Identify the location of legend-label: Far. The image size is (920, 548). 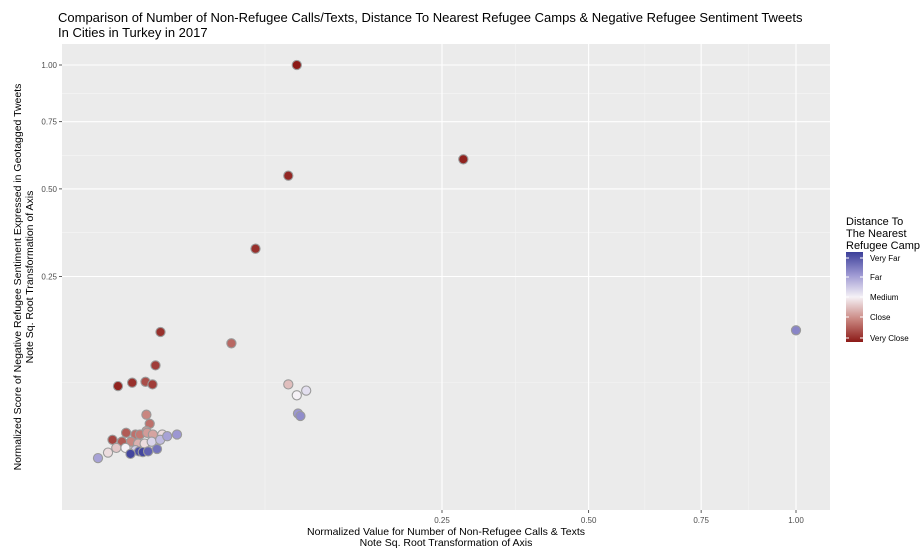
(876, 277).